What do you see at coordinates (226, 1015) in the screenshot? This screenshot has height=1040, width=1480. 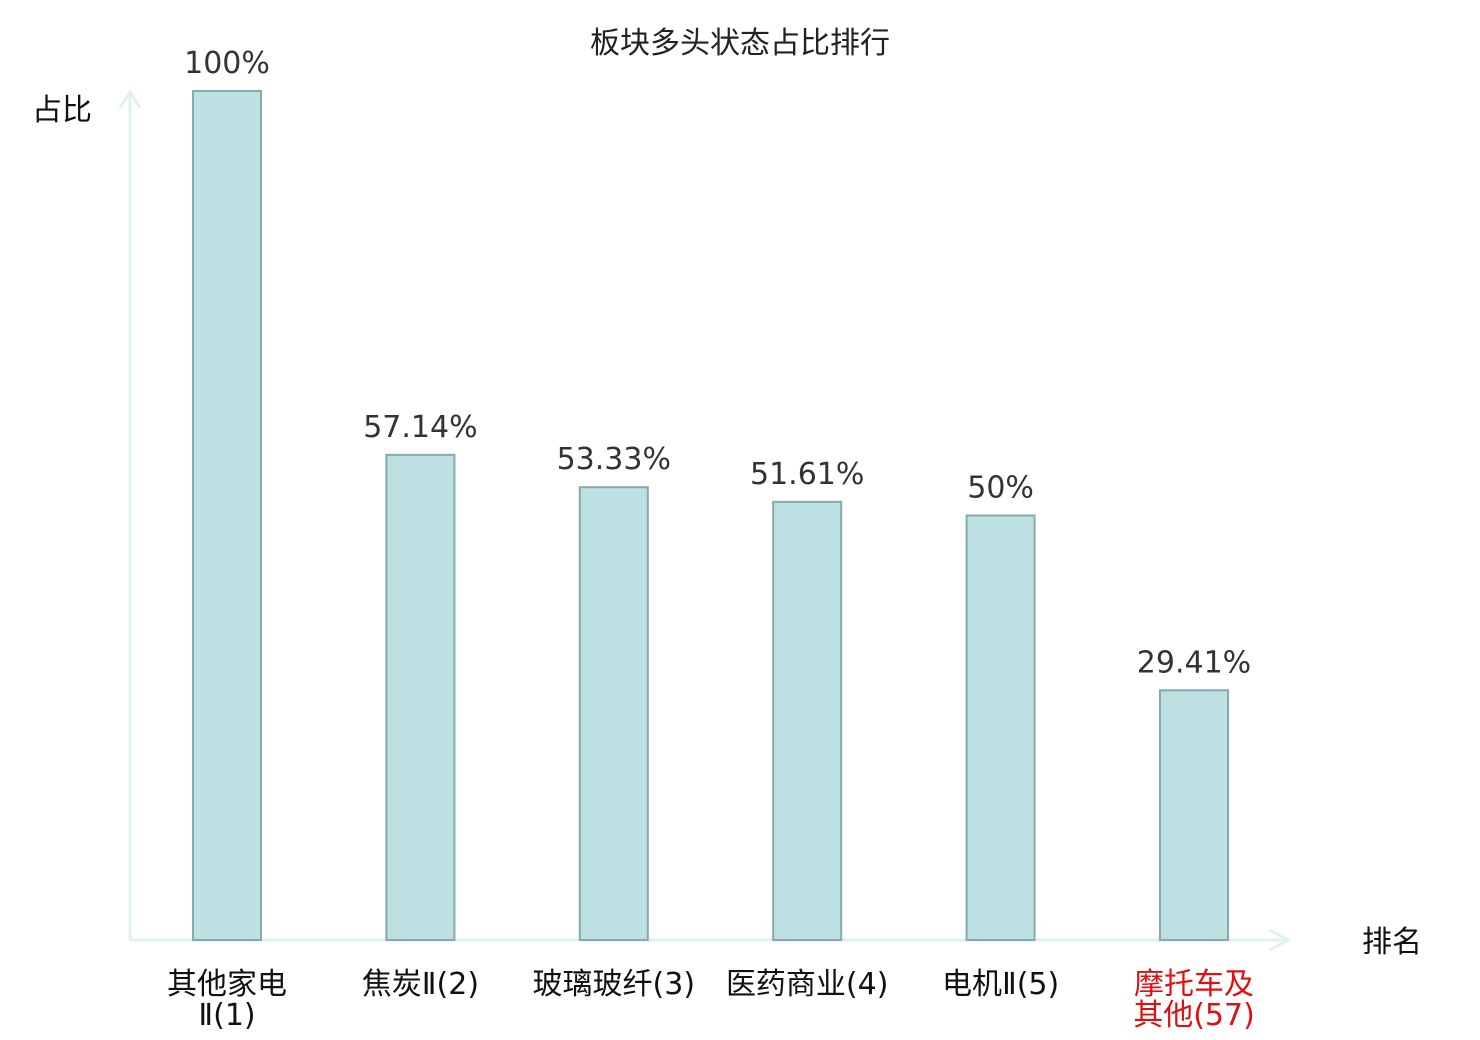 I see `category-label-line2: Ⅱ(1)` at bounding box center [226, 1015].